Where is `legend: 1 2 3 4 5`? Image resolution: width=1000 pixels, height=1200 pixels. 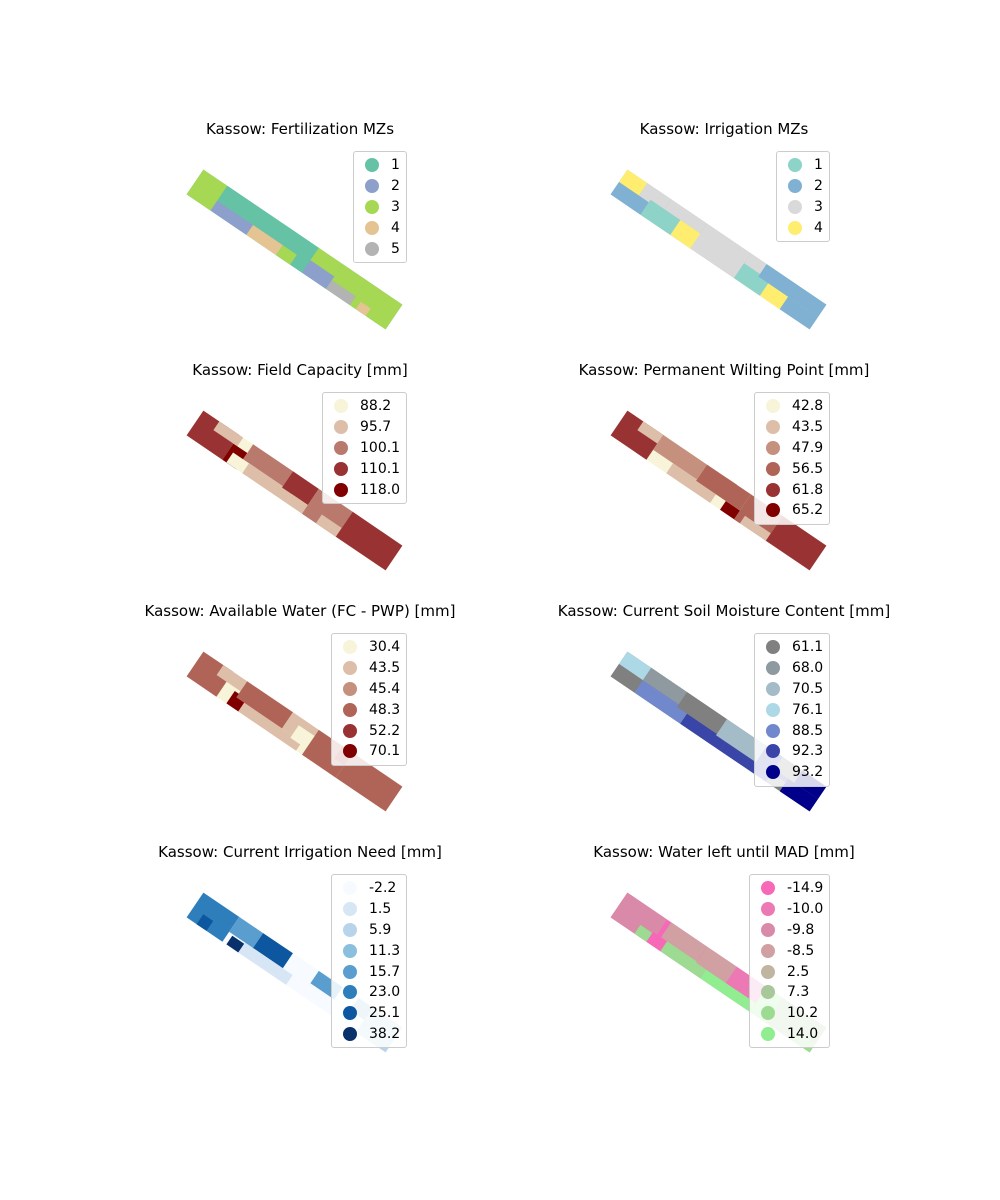 legend: 1 2 3 4 5 is located at coordinates (380, 207).